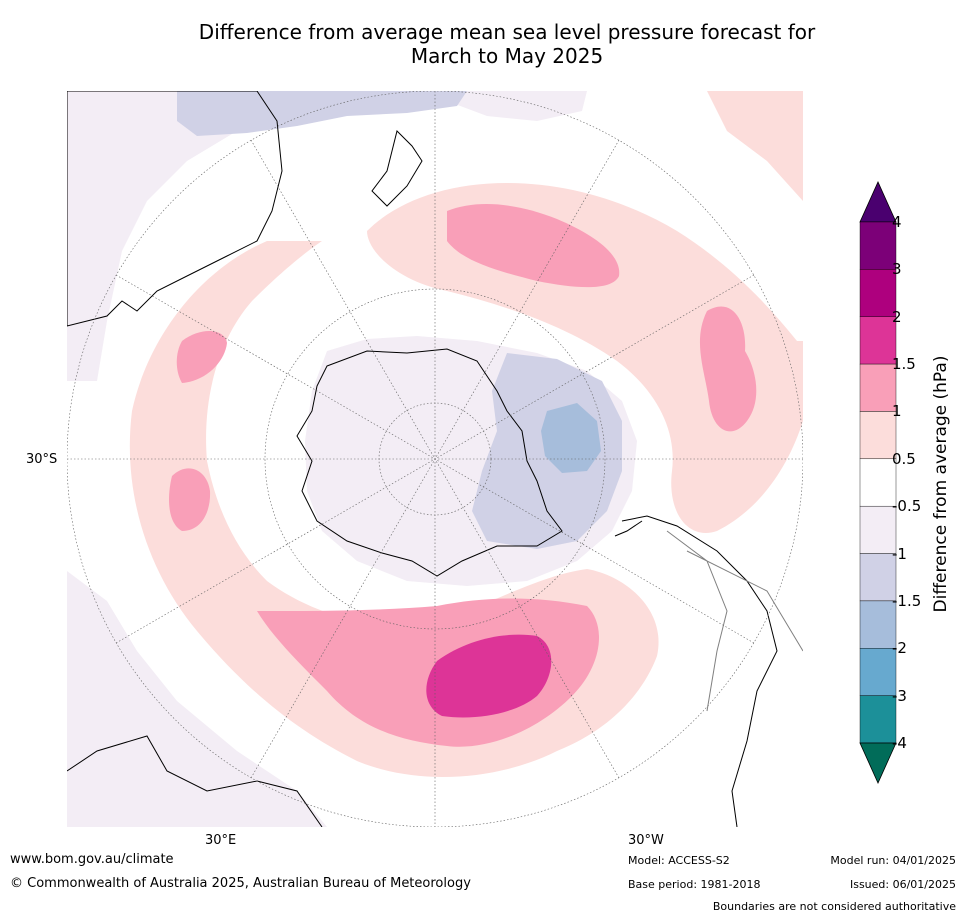  What do you see at coordinates (893, 860) in the screenshot?
I see `footer-model-run: Model run: 04/01/2025` at bounding box center [893, 860].